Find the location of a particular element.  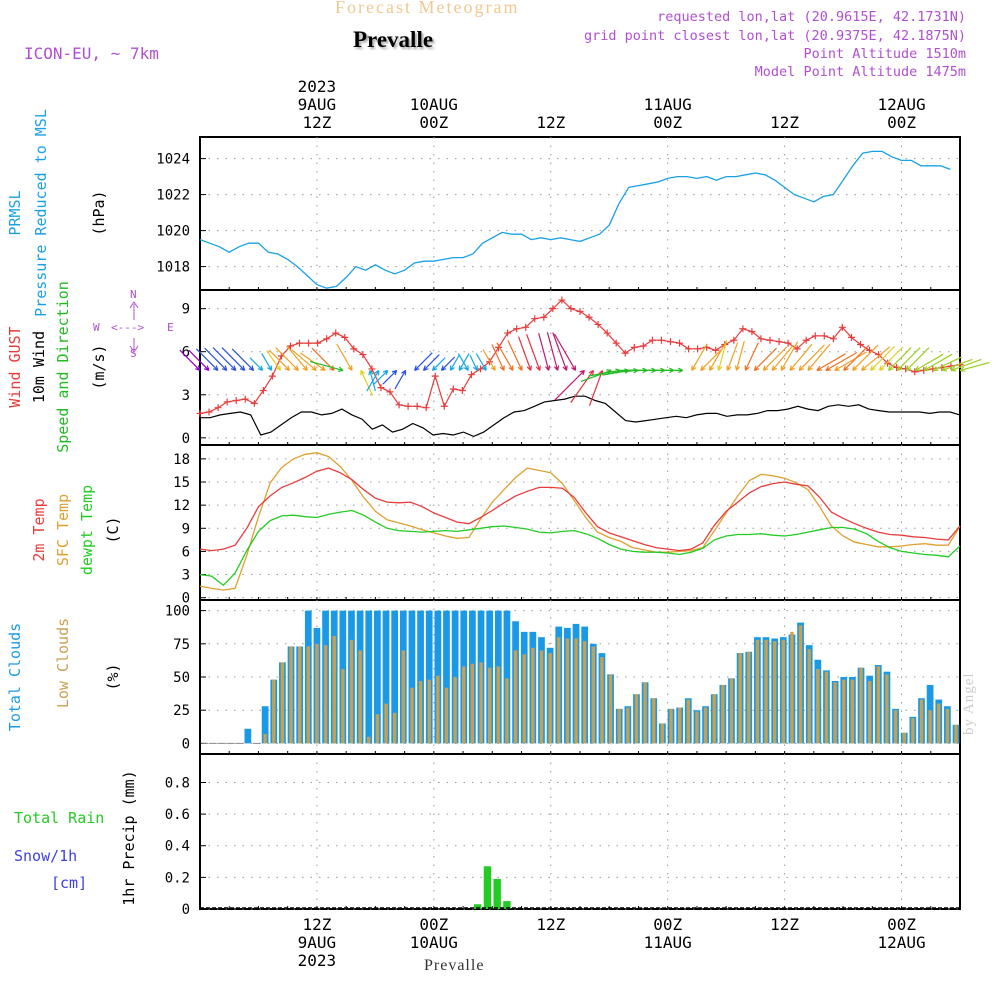

compass-north: N is located at coordinates (133, 294).